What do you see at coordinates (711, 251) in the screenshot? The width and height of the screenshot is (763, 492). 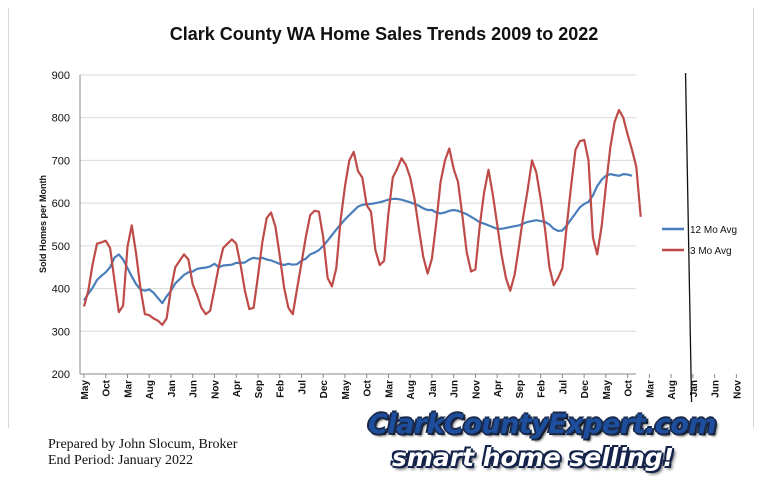 I see `legend-label: 3 Mo Avg` at bounding box center [711, 251].